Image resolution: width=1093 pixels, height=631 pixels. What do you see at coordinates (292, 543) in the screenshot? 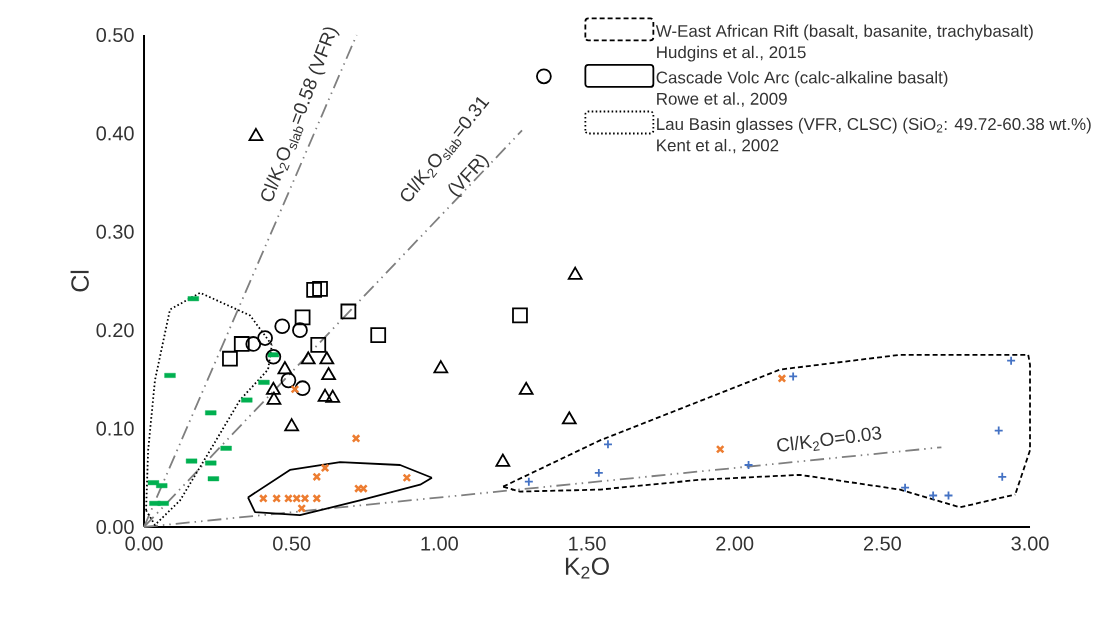
I see `x-tick-label: 0.50` at bounding box center [292, 543].